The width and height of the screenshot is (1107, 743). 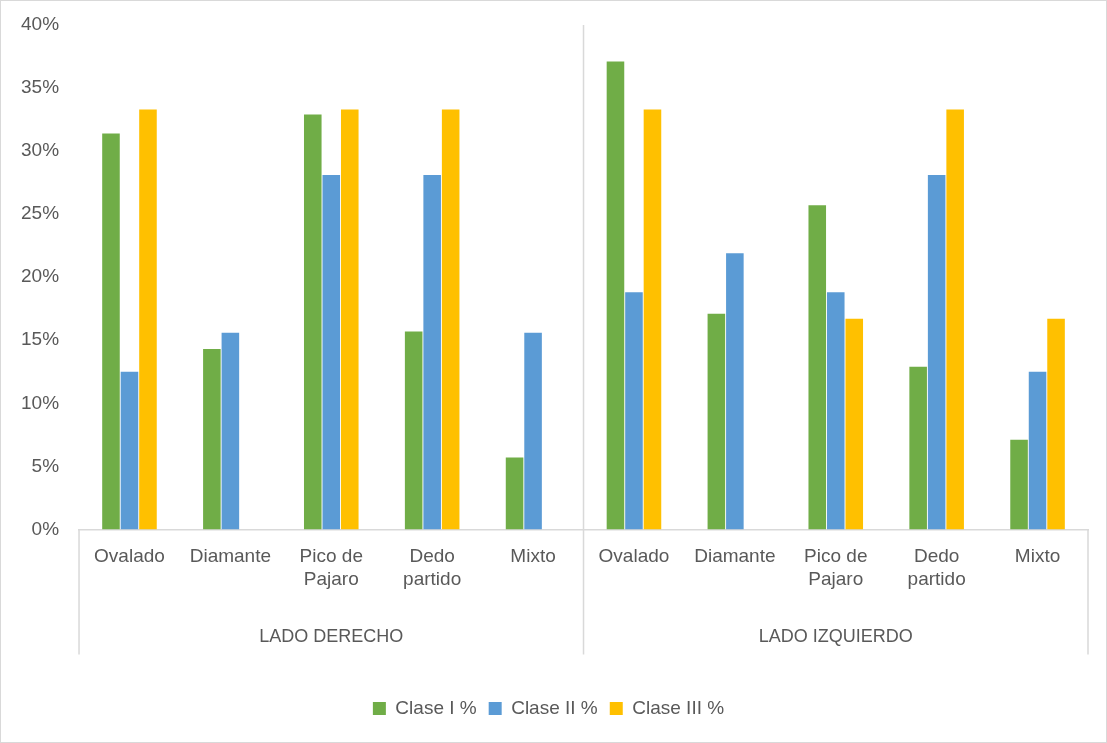 I want to click on legend-label: Clase II %, so click(x=554, y=707).